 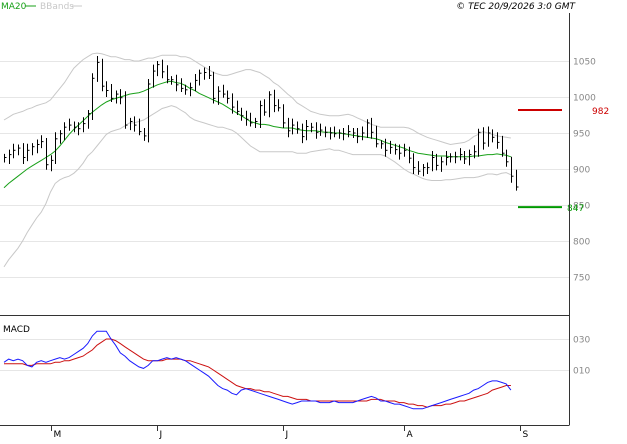 I want to click on ma-legend-label: MA20, so click(x=14, y=7).